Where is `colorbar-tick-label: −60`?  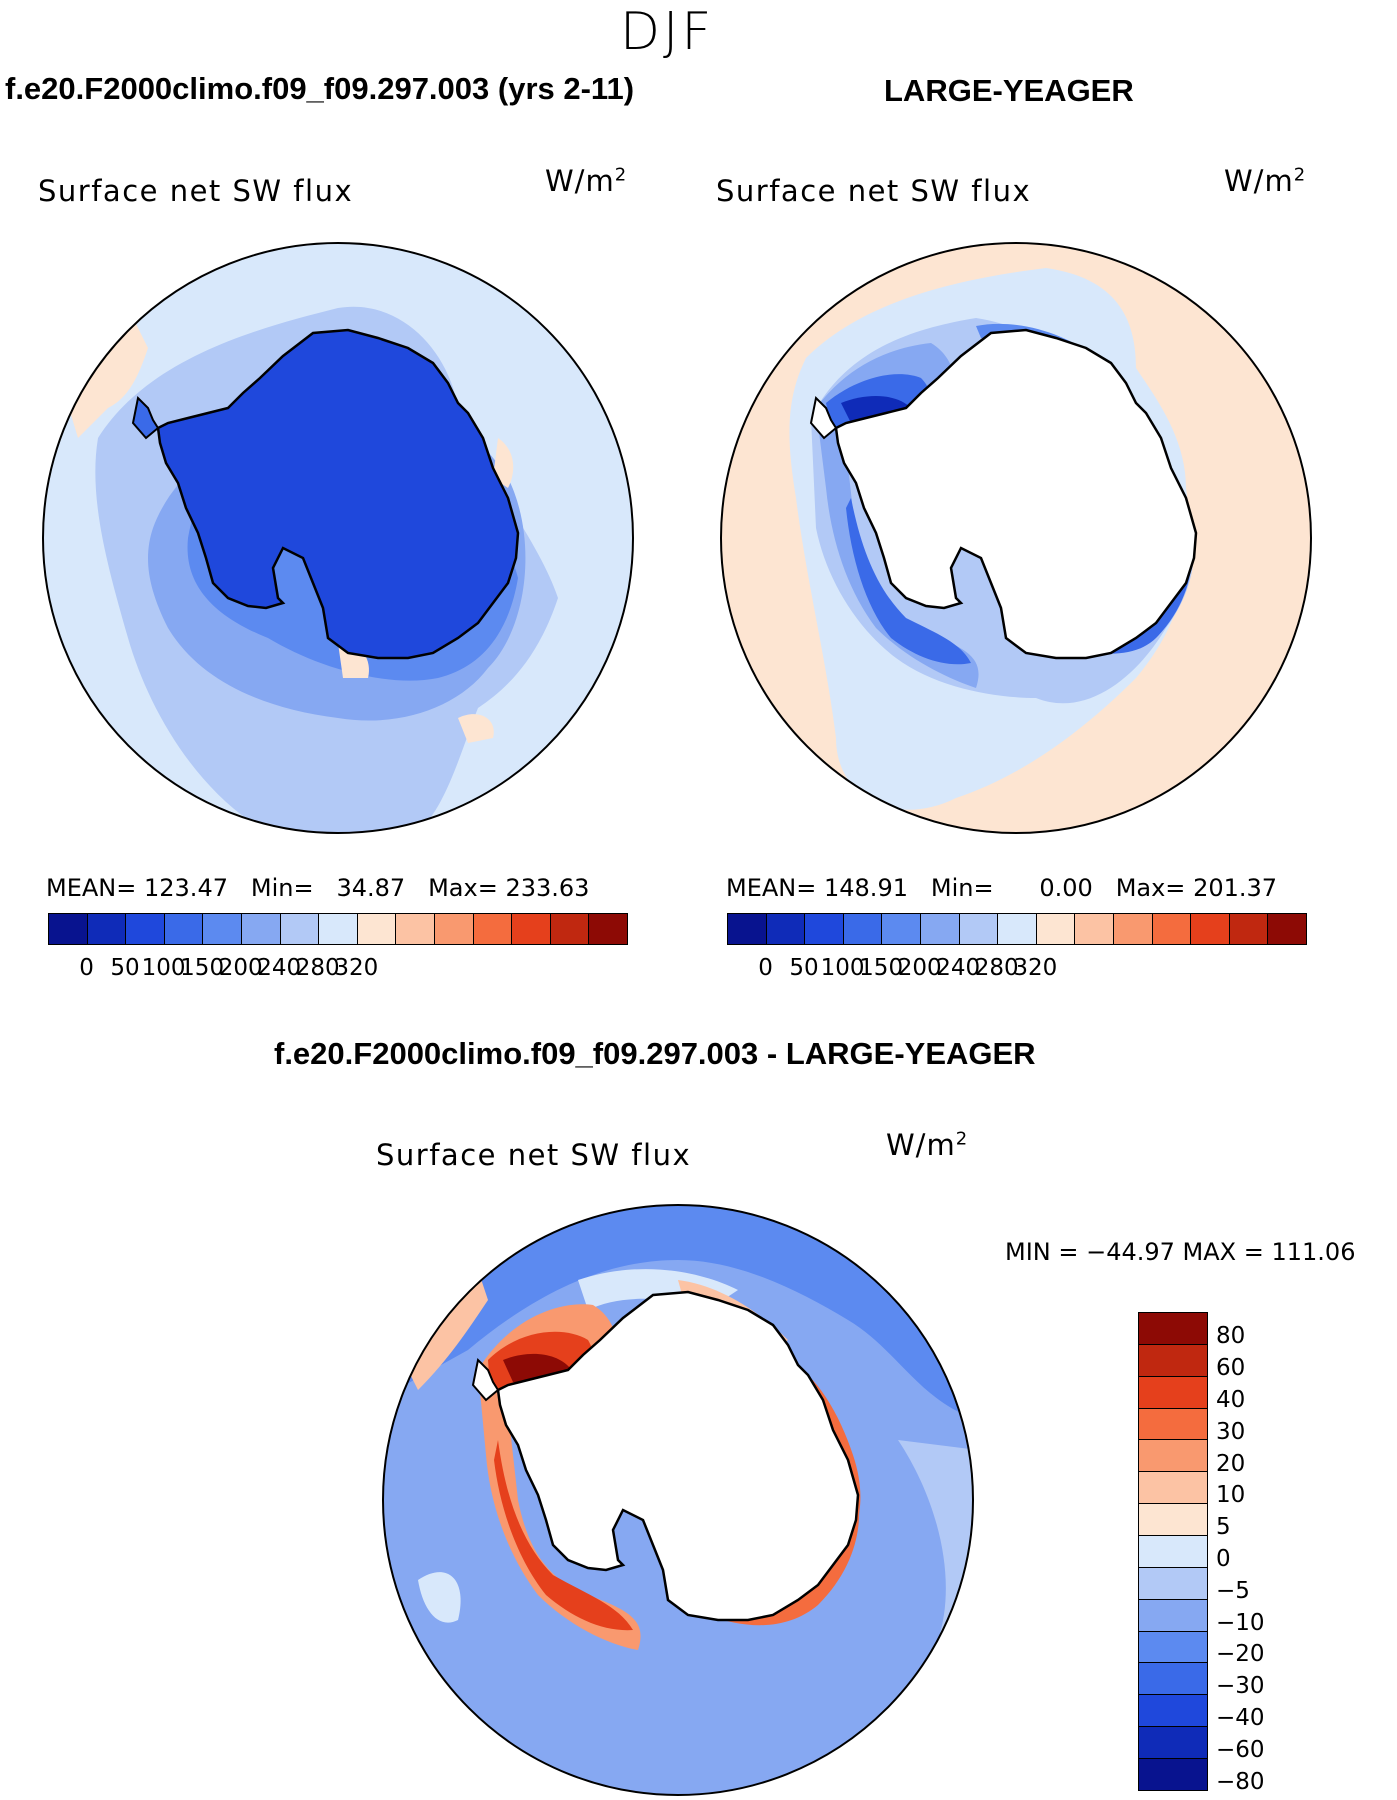 colorbar-tick-label: −60 is located at coordinates (1240, 1749).